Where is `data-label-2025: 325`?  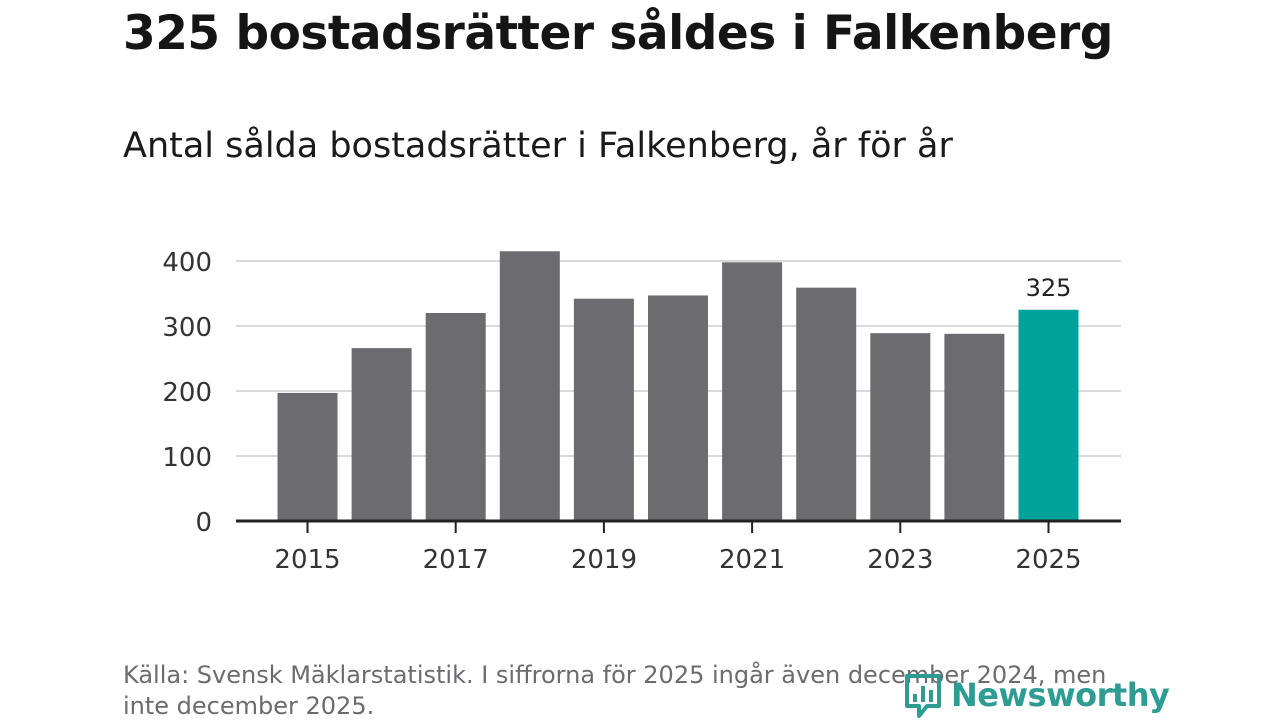
data-label-2025: 325 is located at coordinates (1049, 288).